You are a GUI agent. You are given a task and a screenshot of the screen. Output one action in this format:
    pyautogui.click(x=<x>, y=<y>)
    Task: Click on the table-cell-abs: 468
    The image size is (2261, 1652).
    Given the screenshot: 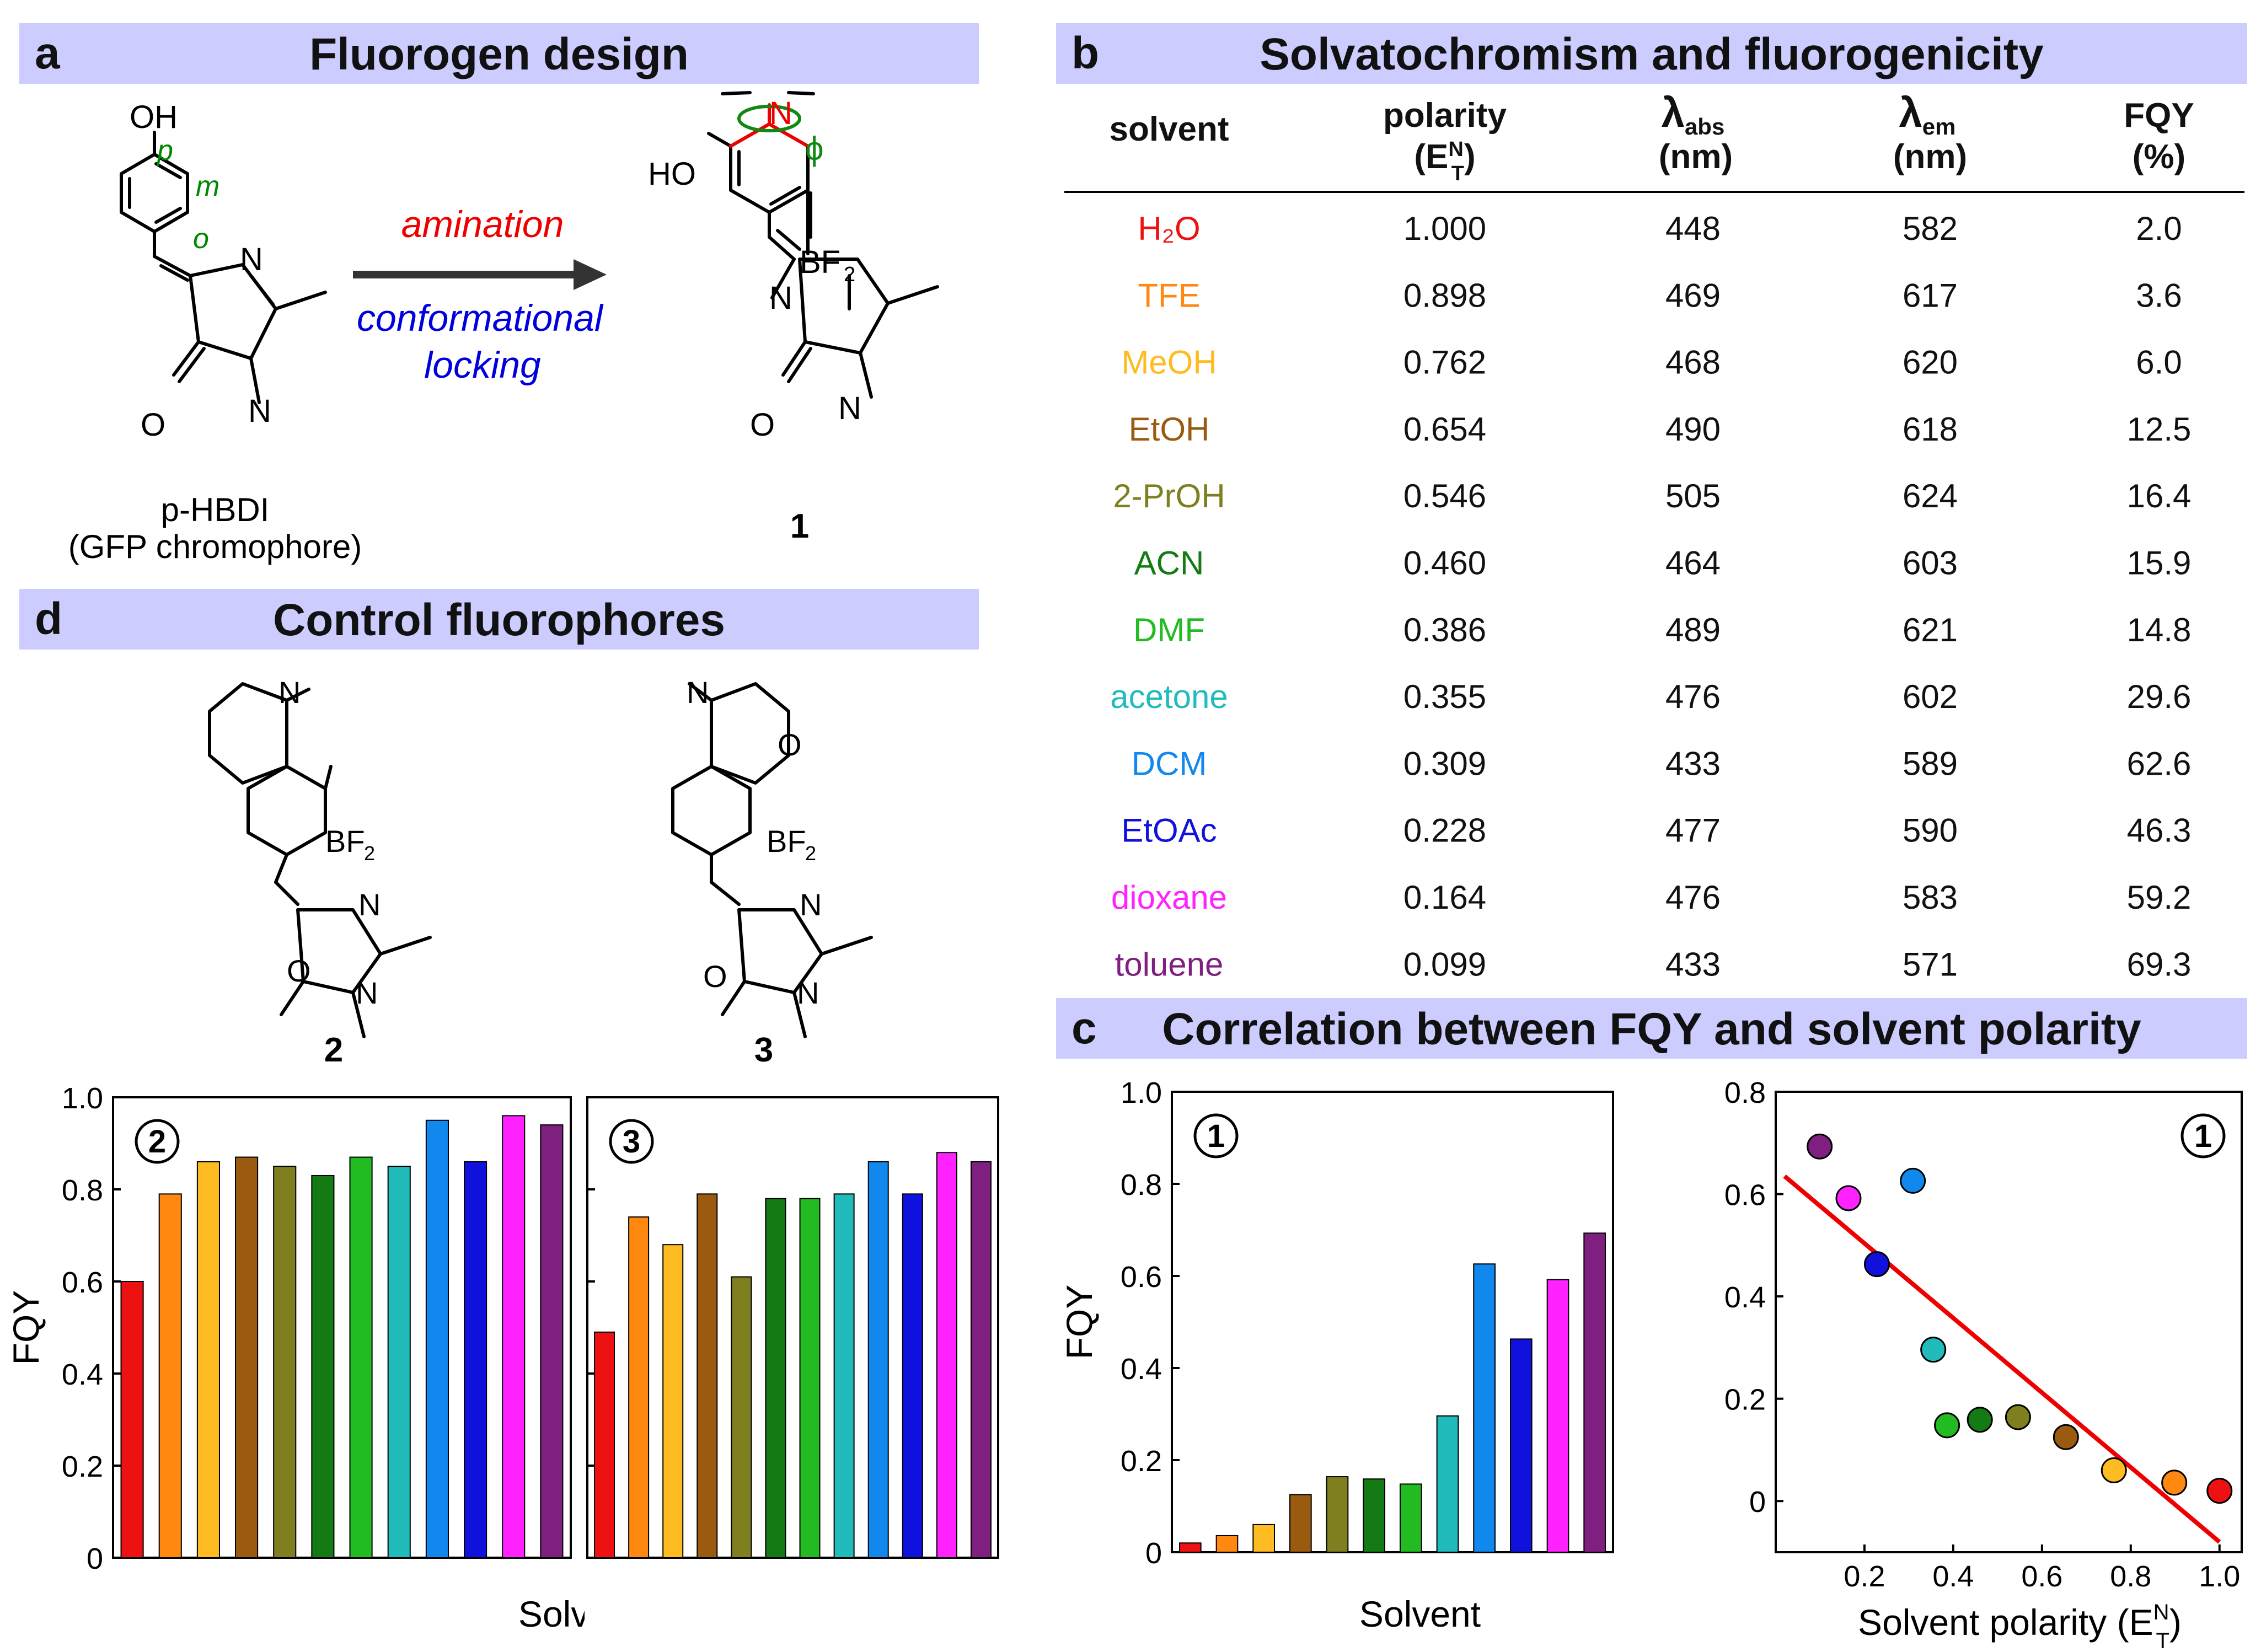 What is the action you would take?
    pyautogui.click(x=1693, y=362)
    